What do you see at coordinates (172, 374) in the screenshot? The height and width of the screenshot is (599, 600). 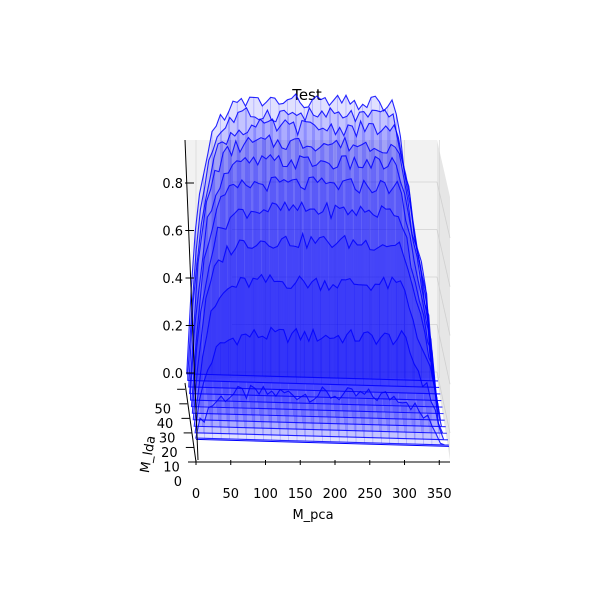 I see `z-tick-label: 0.0` at bounding box center [172, 374].